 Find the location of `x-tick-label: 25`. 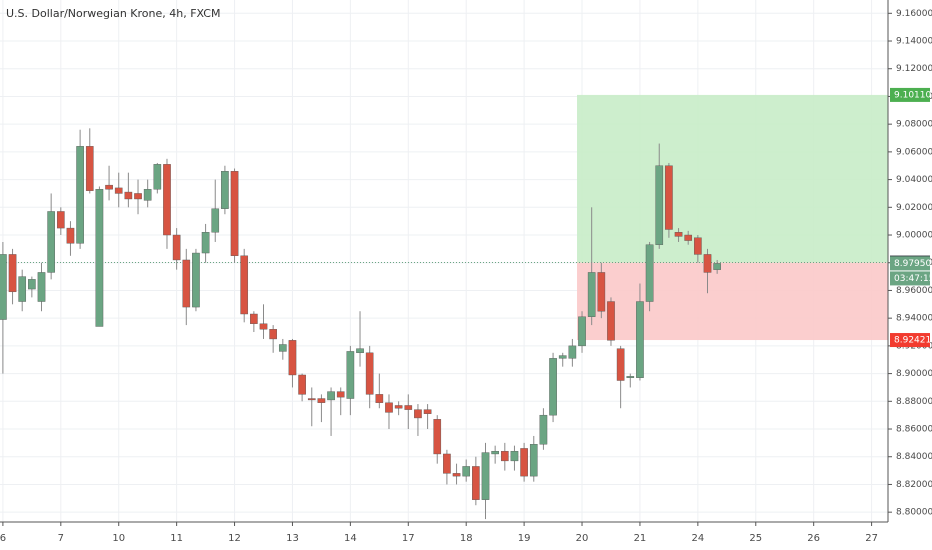

x-tick-label: 25 is located at coordinates (755, 538).